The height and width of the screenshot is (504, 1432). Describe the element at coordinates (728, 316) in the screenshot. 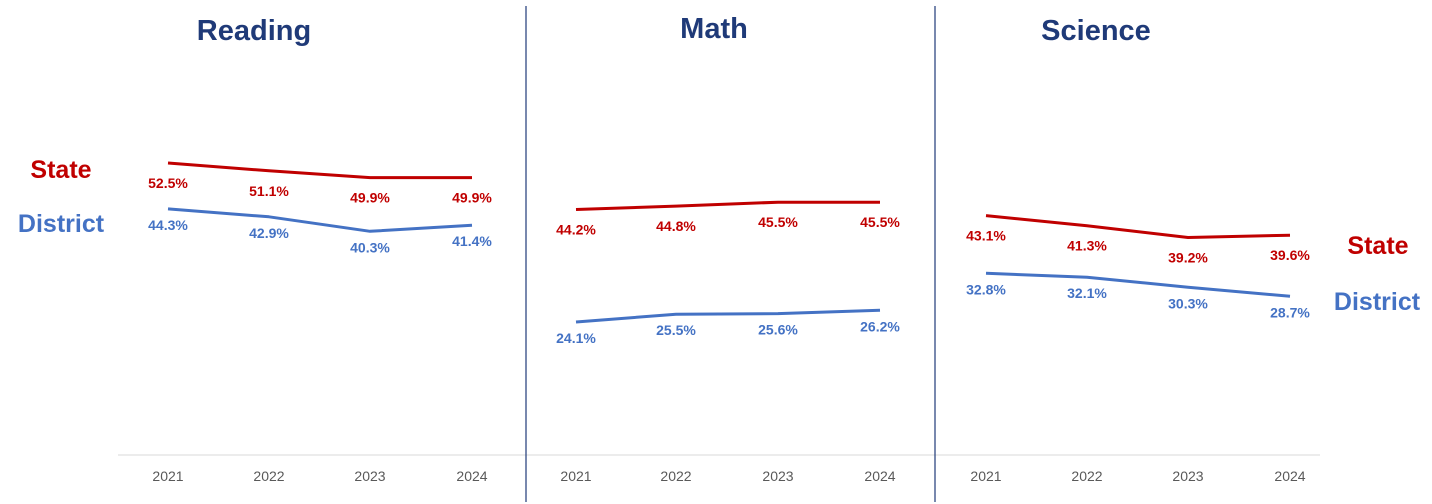

I see `math-district-line` at that location.